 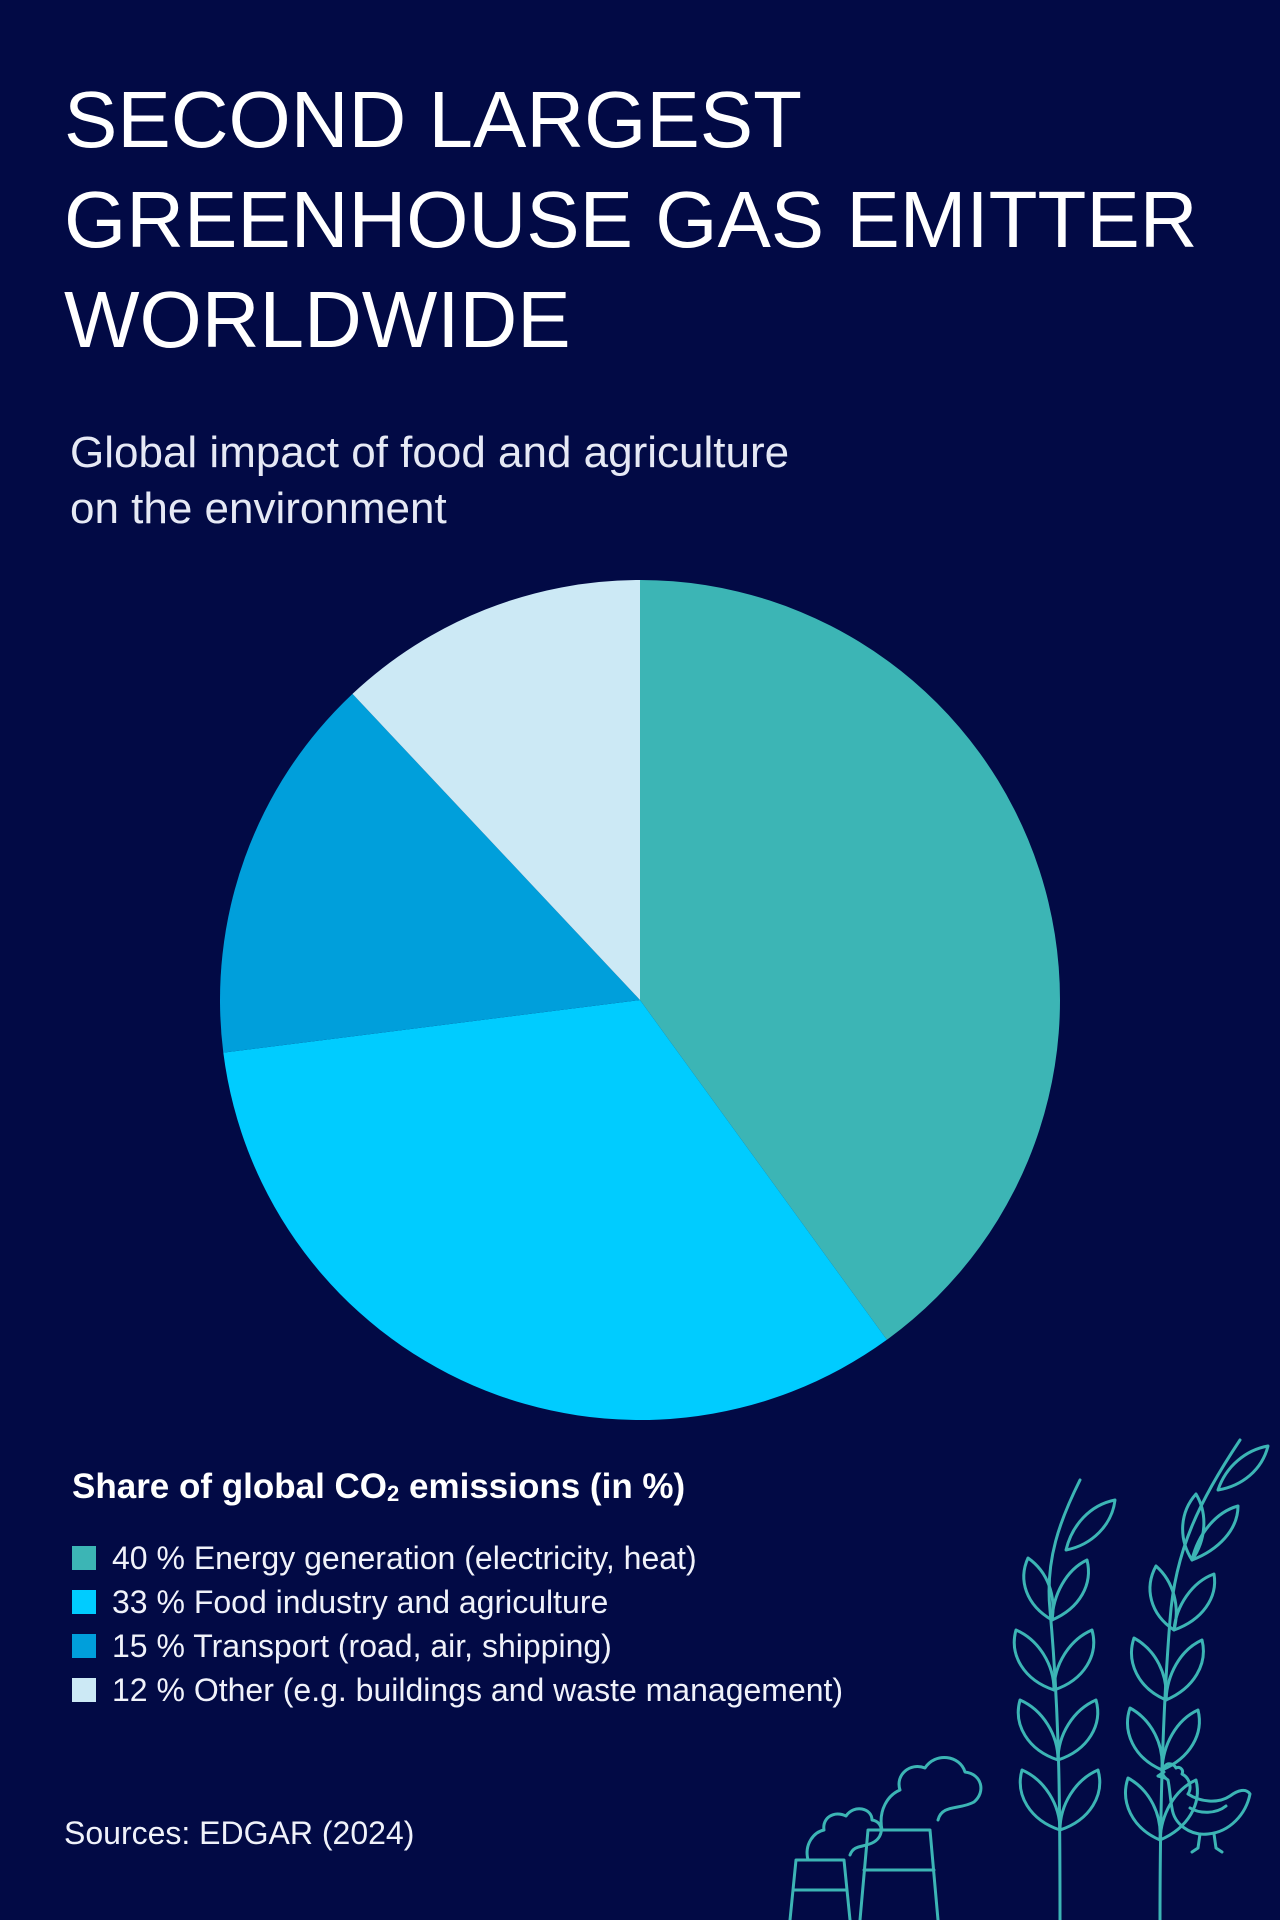 I want to click on agriculture-decoration, so click(x=1029, y=1679).